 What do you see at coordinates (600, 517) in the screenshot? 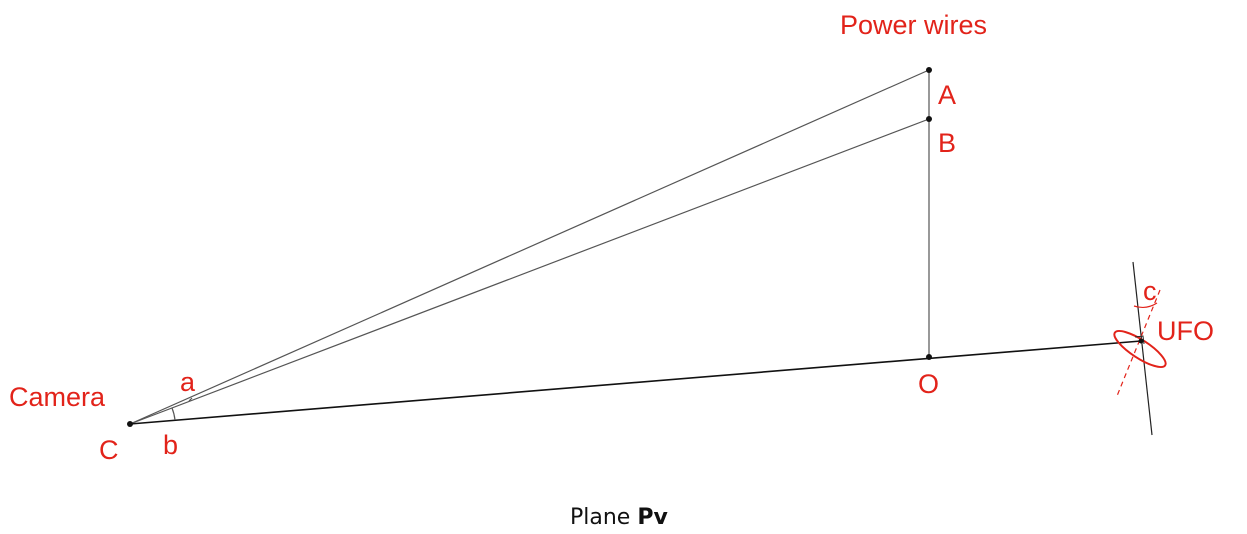
I see `caption-text: Plane` at bounding box center [600, 517].